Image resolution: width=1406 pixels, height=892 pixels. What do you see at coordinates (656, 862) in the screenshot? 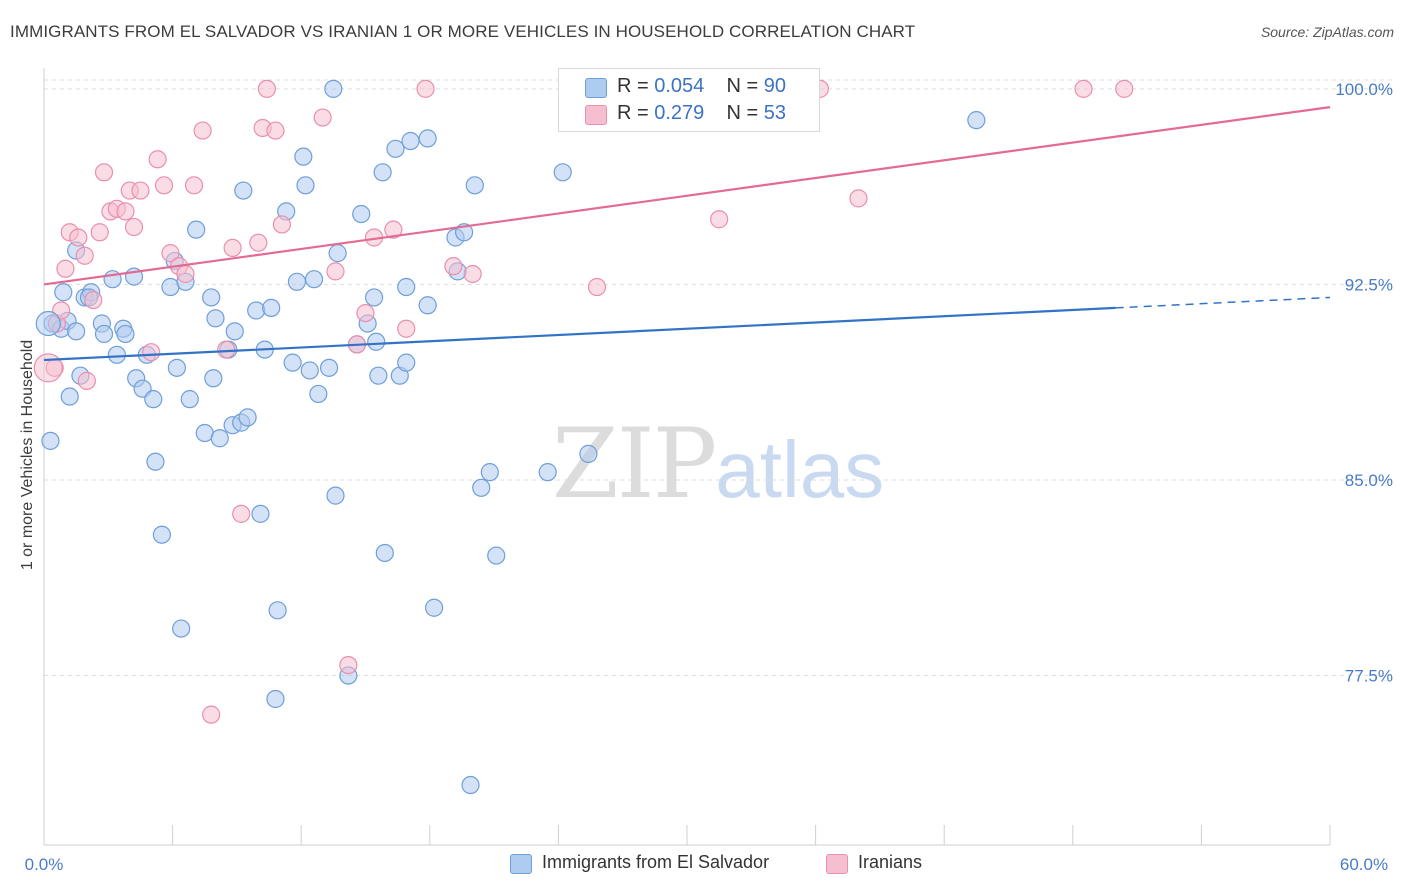
I see `legend-label: Immigrants from El Salvador` at bounding box center [656, 862].